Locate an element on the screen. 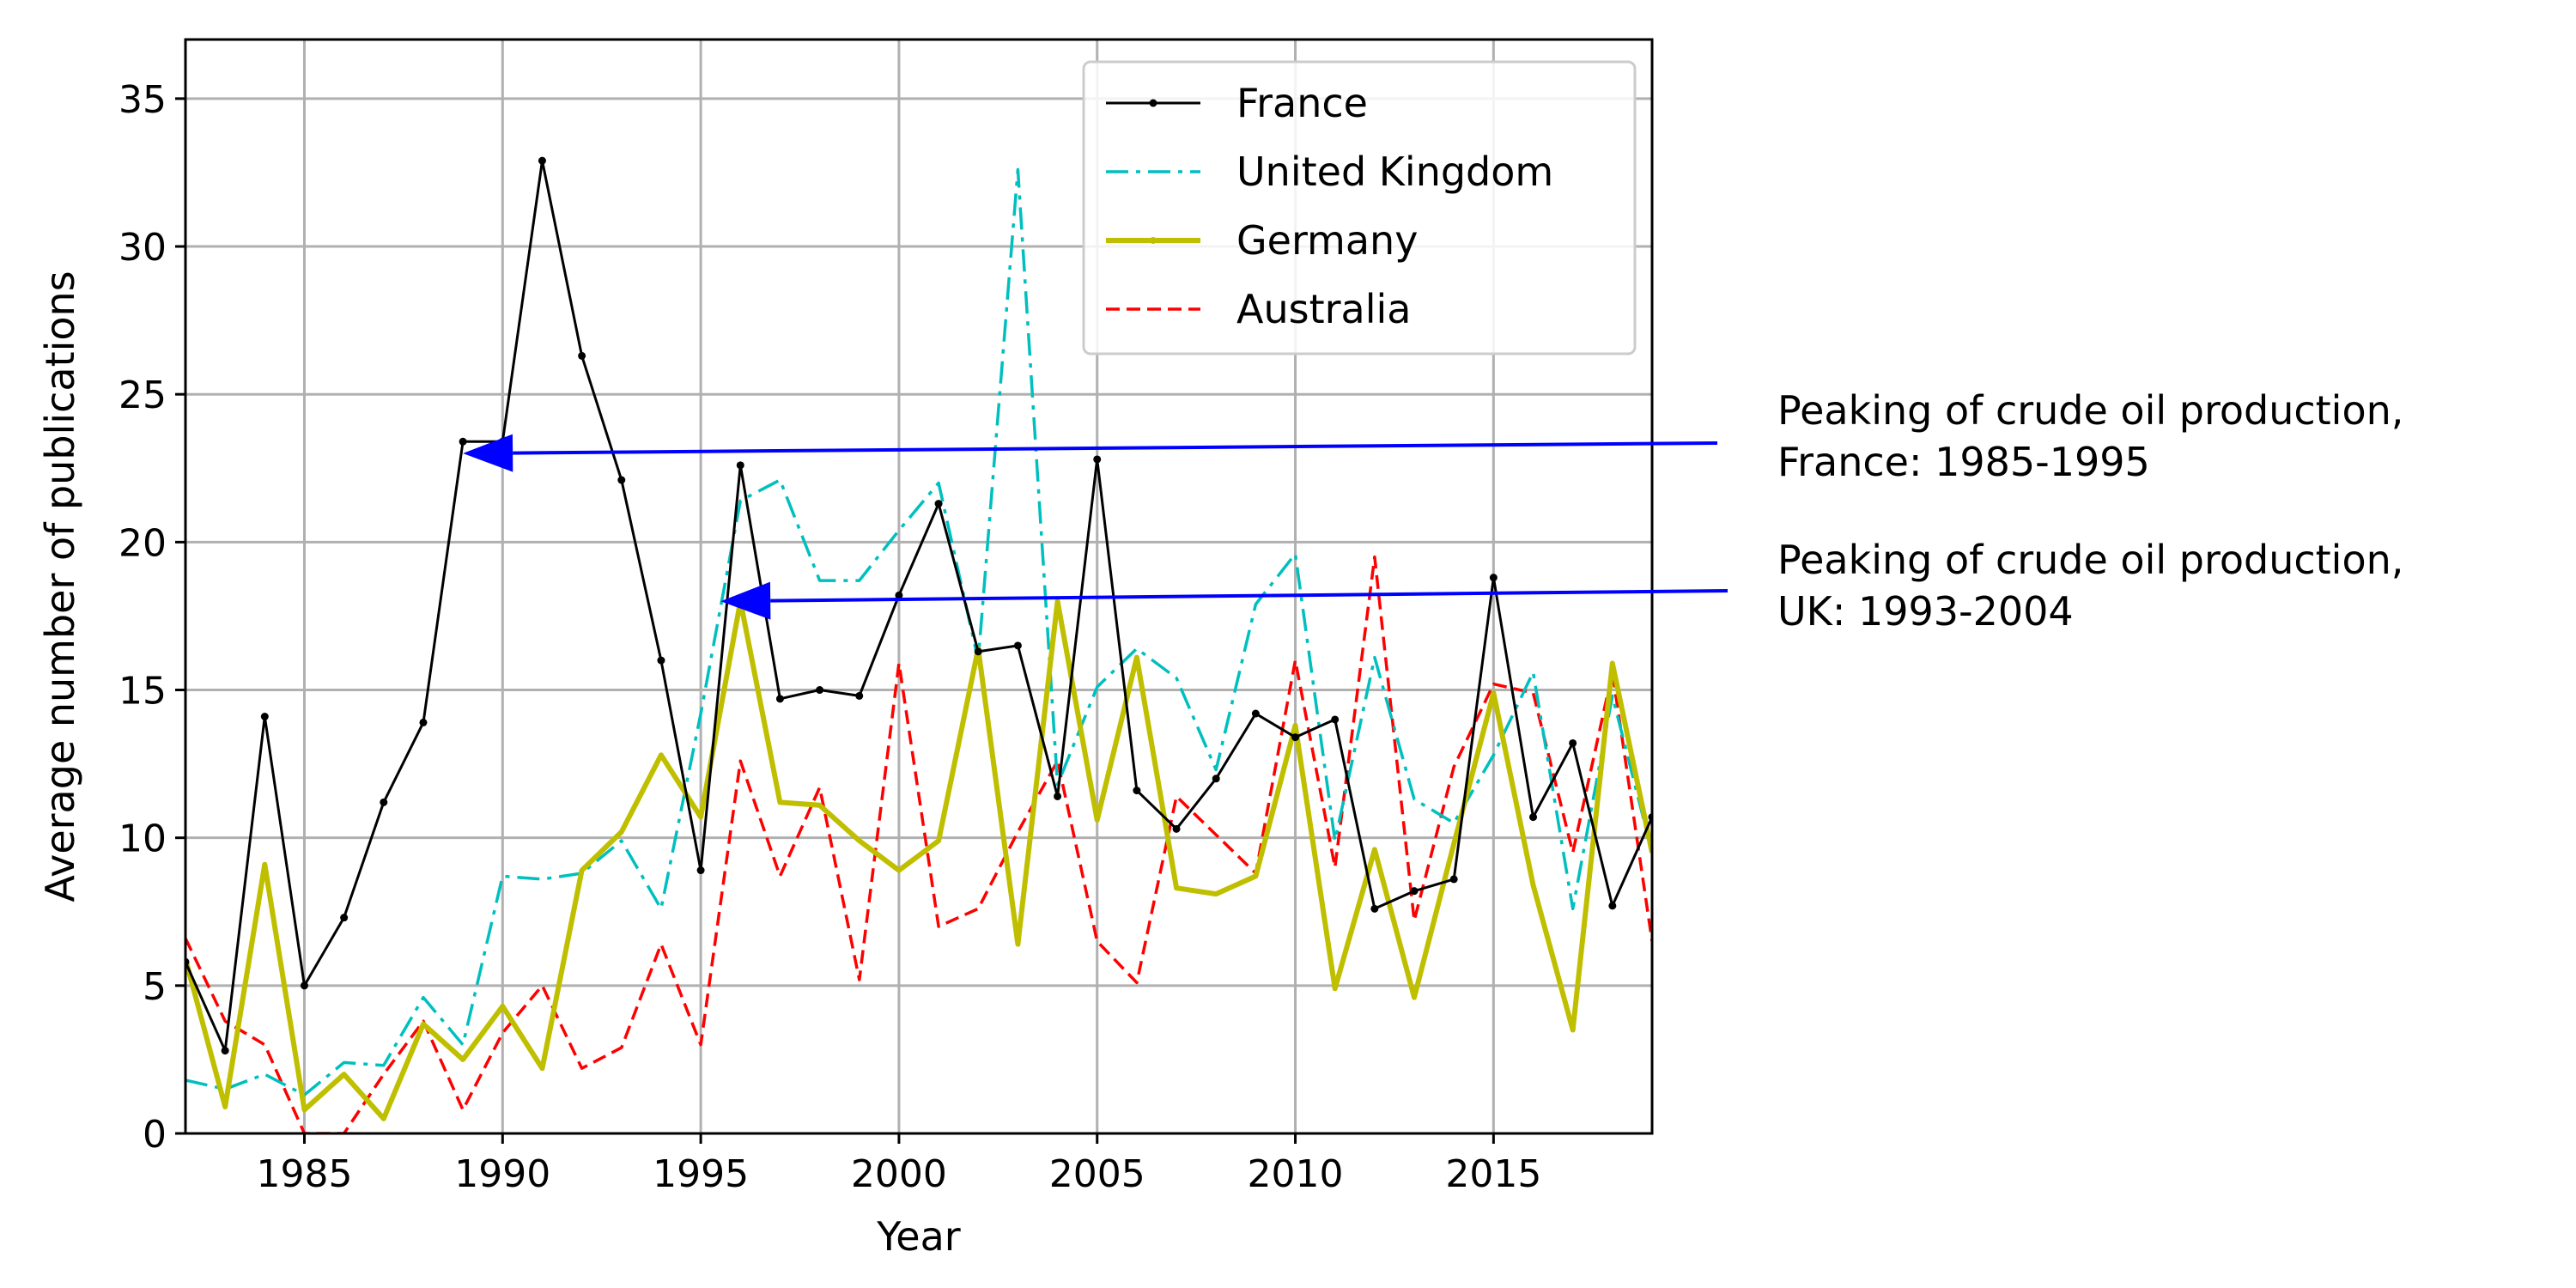 The width and height of the screenshot is (2576, 1288). legend-entry: Germany is located at coordinates (1262, 240).